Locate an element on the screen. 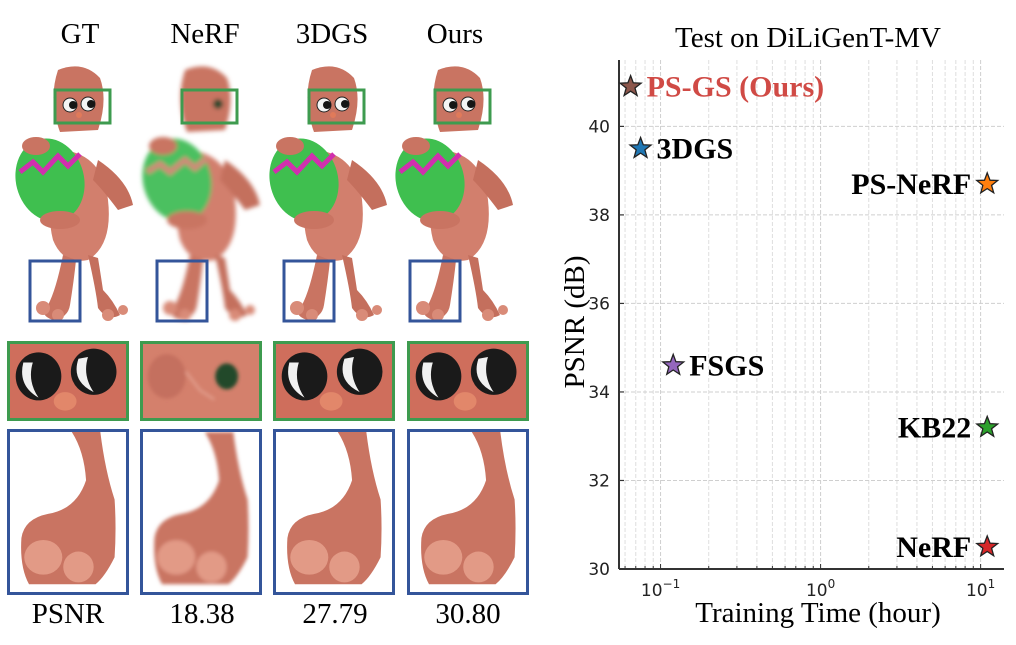  y-tick-label: 30 is located at coordinates (599, 570).